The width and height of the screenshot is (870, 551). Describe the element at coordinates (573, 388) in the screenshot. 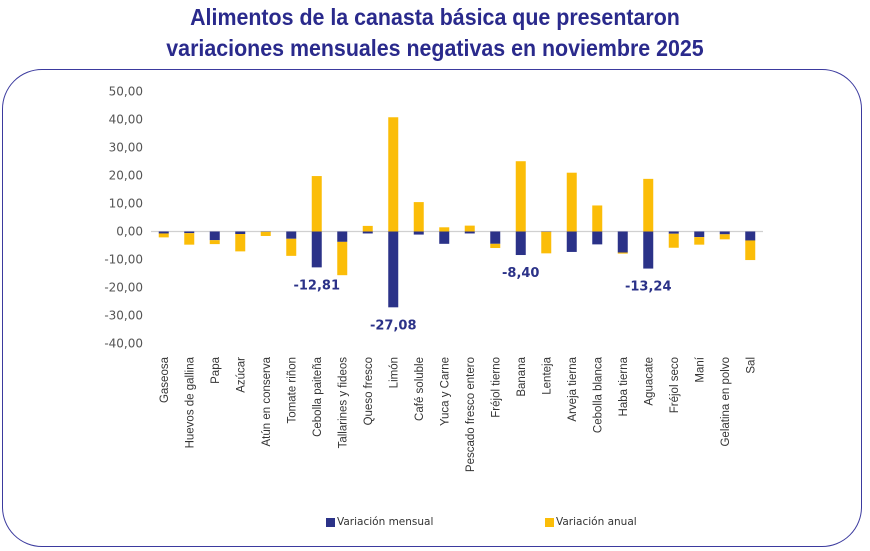

I see `x-tick-label: Arveja tierna` at that location.